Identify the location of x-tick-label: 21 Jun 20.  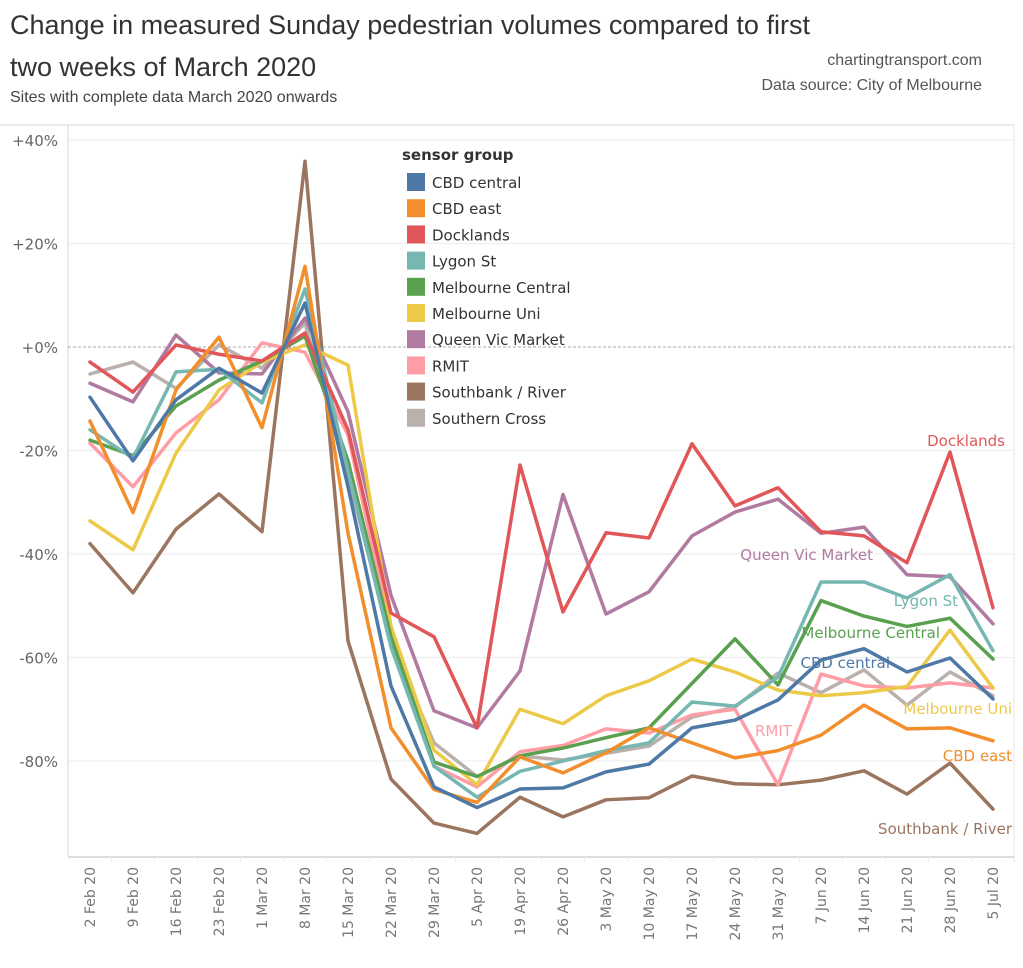
(908, 900).